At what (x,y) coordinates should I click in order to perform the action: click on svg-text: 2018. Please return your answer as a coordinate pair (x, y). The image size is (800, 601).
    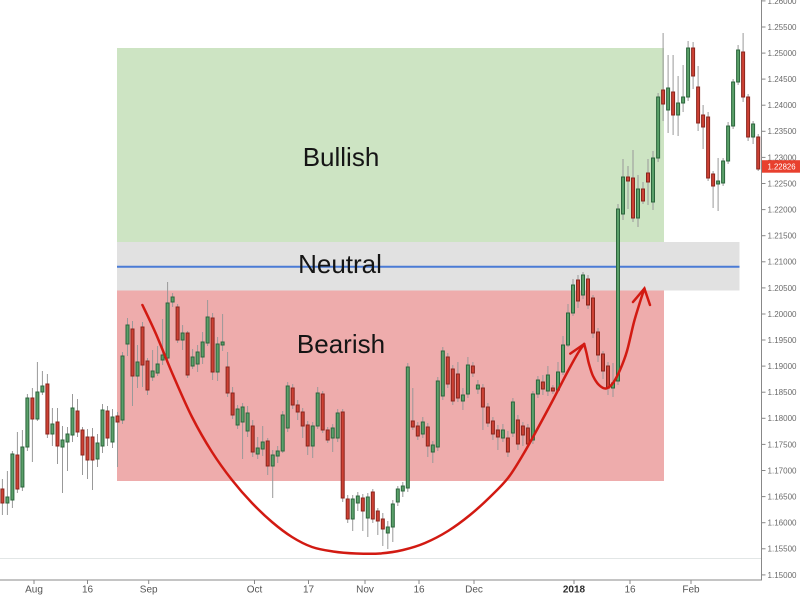
    Looking at the image, I should click on (574, 590).